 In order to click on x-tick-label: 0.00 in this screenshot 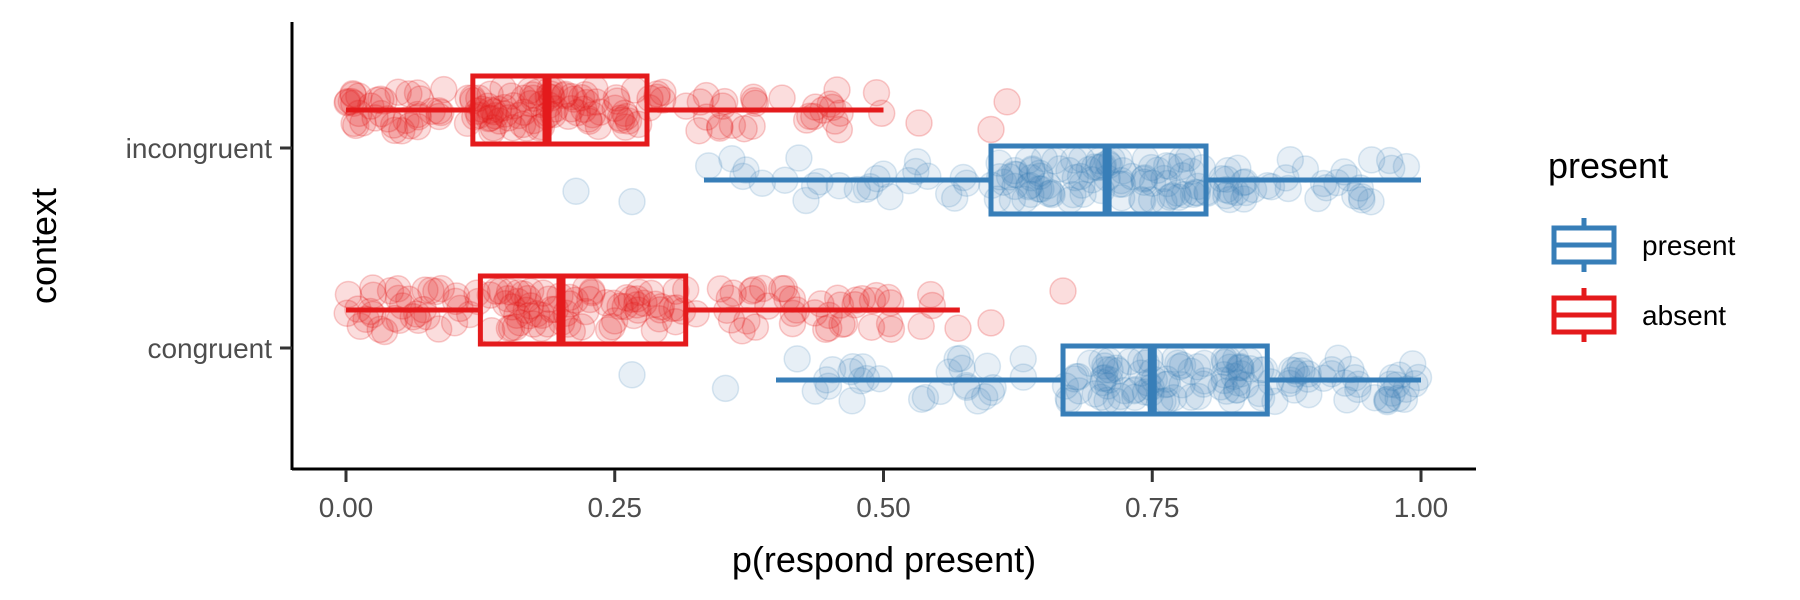, I will do `click(346, 507)`.